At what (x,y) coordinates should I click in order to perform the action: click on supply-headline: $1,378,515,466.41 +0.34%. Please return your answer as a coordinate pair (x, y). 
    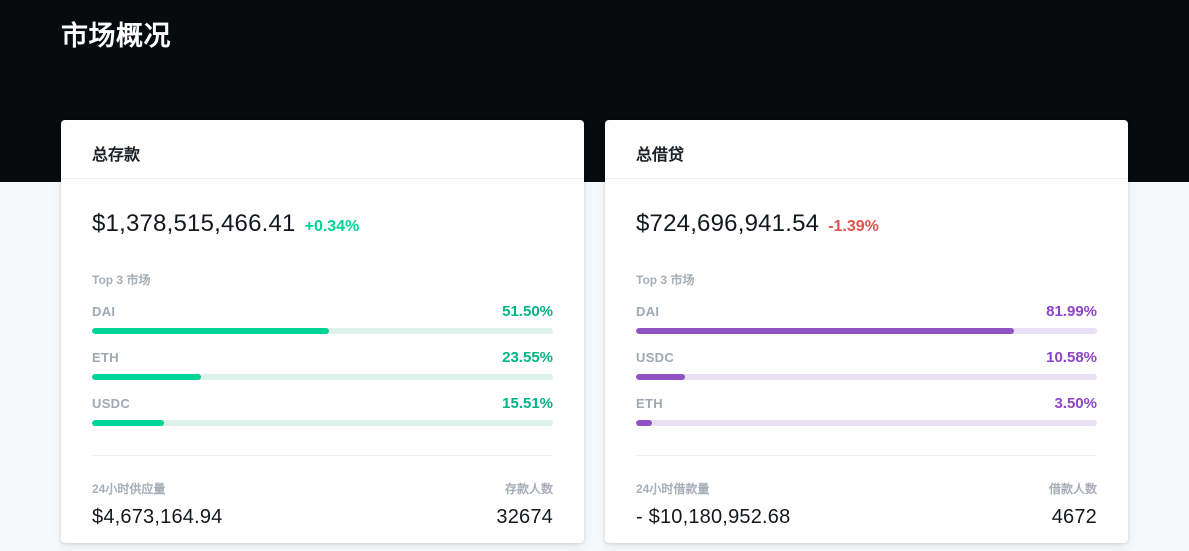
    Looking at the image, I should click on (322, 224).